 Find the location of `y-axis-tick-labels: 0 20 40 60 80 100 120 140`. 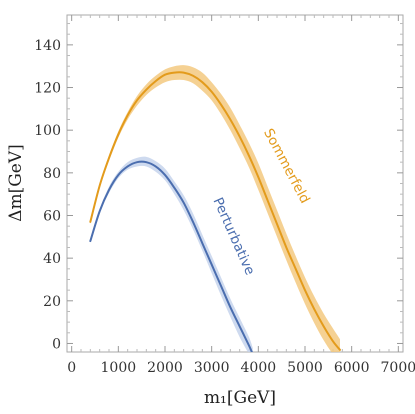

y-axis-tick-labels: 0 20 40 60 80 100 120 140 is located at coordinates (47, 195).